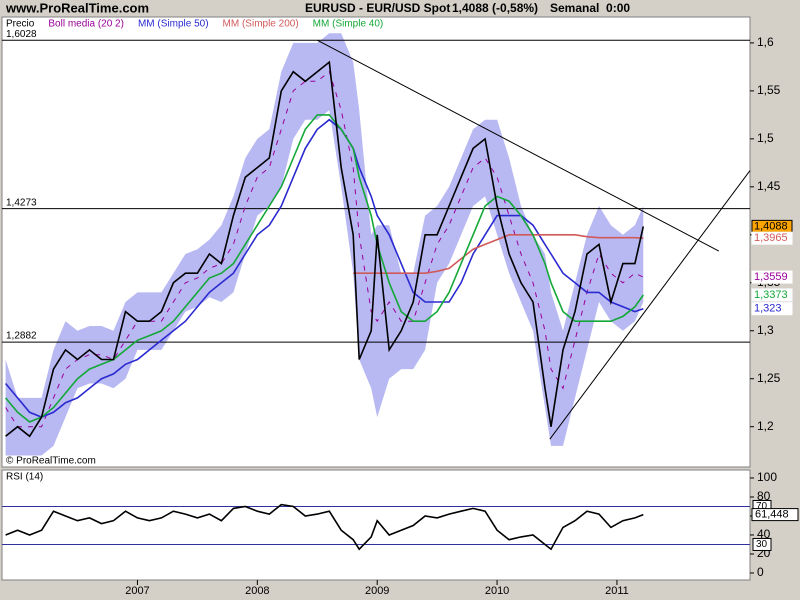  Describe the element at coordinates (769, 90) in the screenshot. I see `y-tick-label: 1,55` at that location.